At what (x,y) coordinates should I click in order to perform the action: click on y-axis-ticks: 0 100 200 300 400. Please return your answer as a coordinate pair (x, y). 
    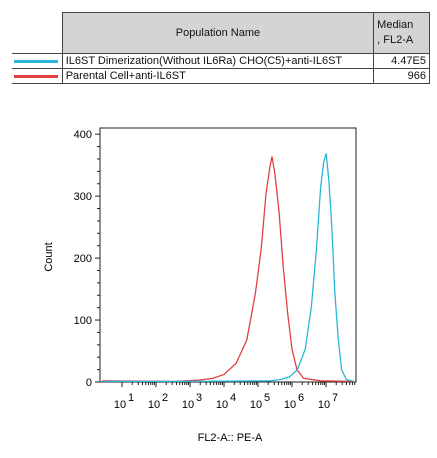
    Looking at the image, I should click on (87, 259).